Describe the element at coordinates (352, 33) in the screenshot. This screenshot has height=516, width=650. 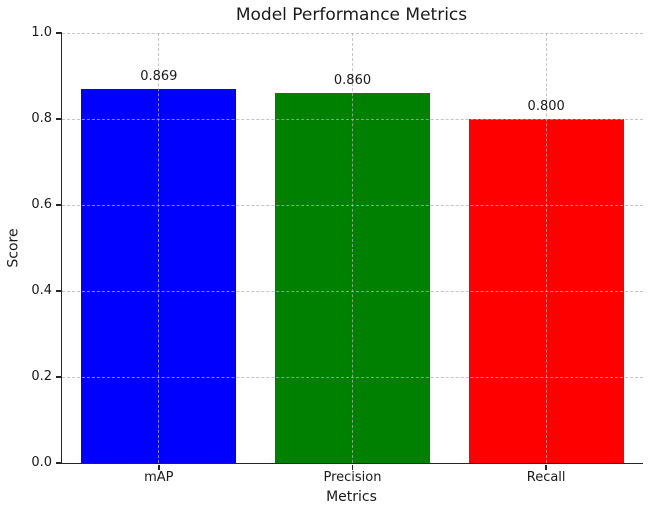
I see `y-gridline` at that location.